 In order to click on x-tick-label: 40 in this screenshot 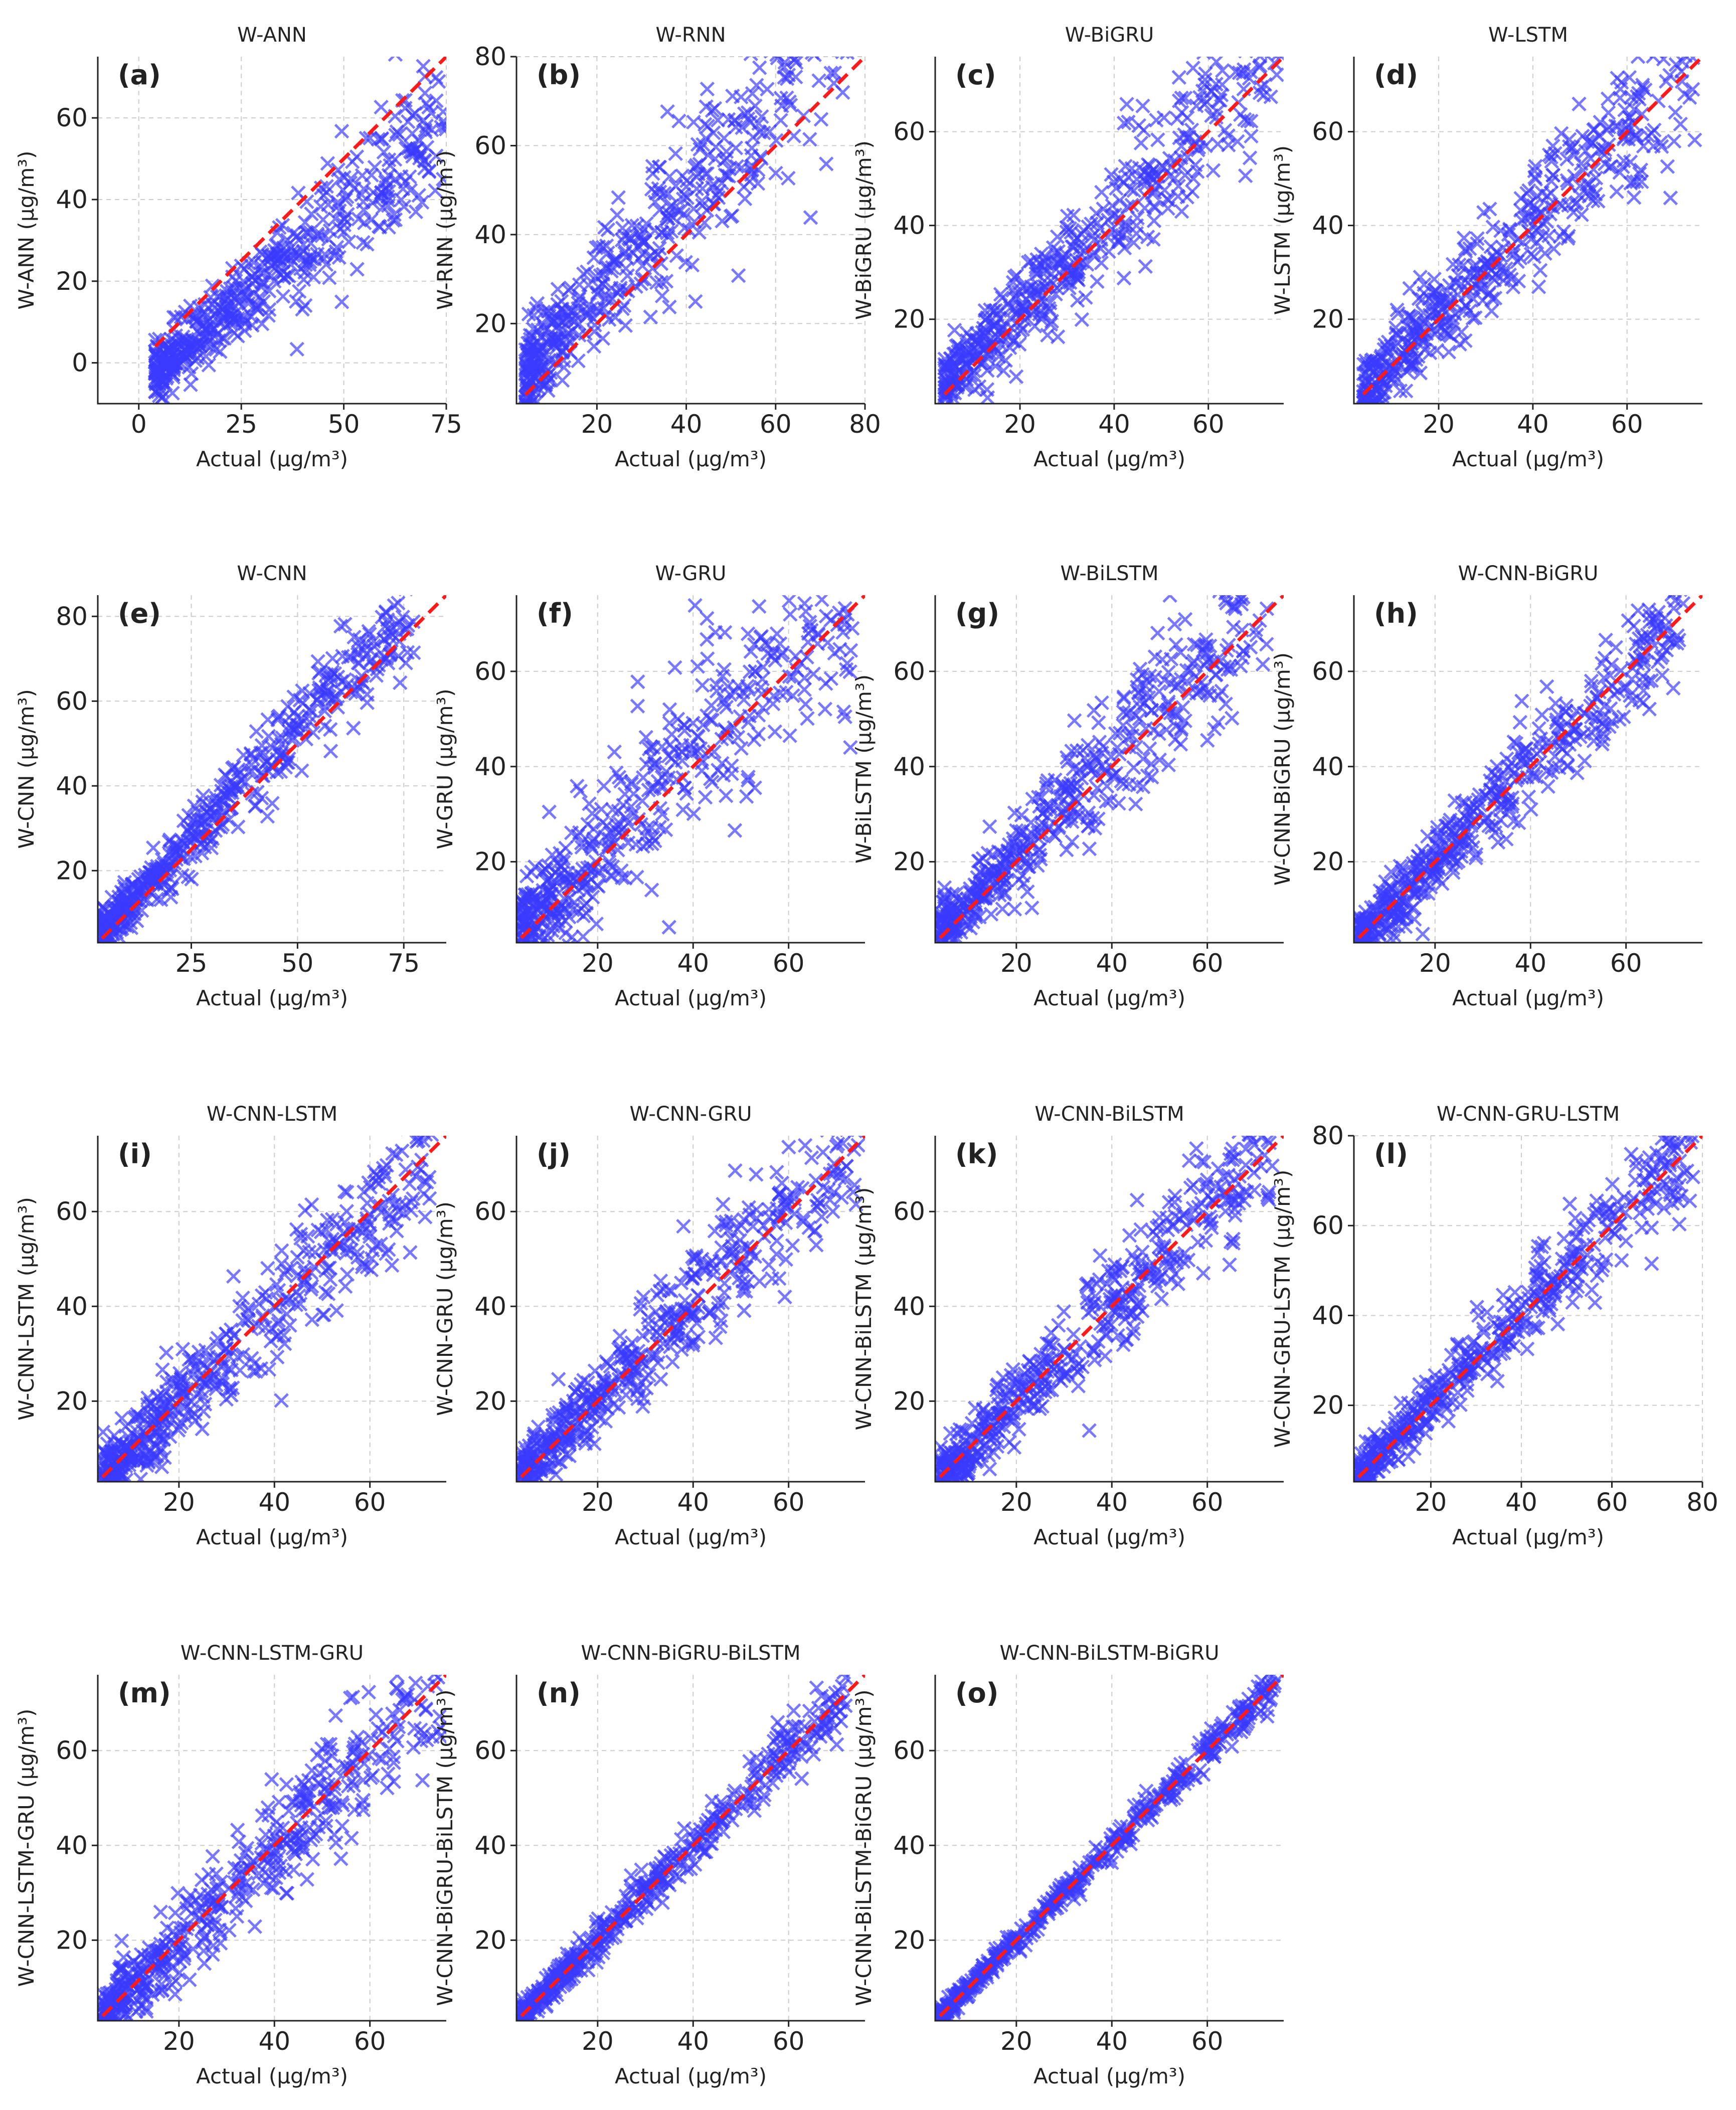, I will do `click(274, 1502)`.